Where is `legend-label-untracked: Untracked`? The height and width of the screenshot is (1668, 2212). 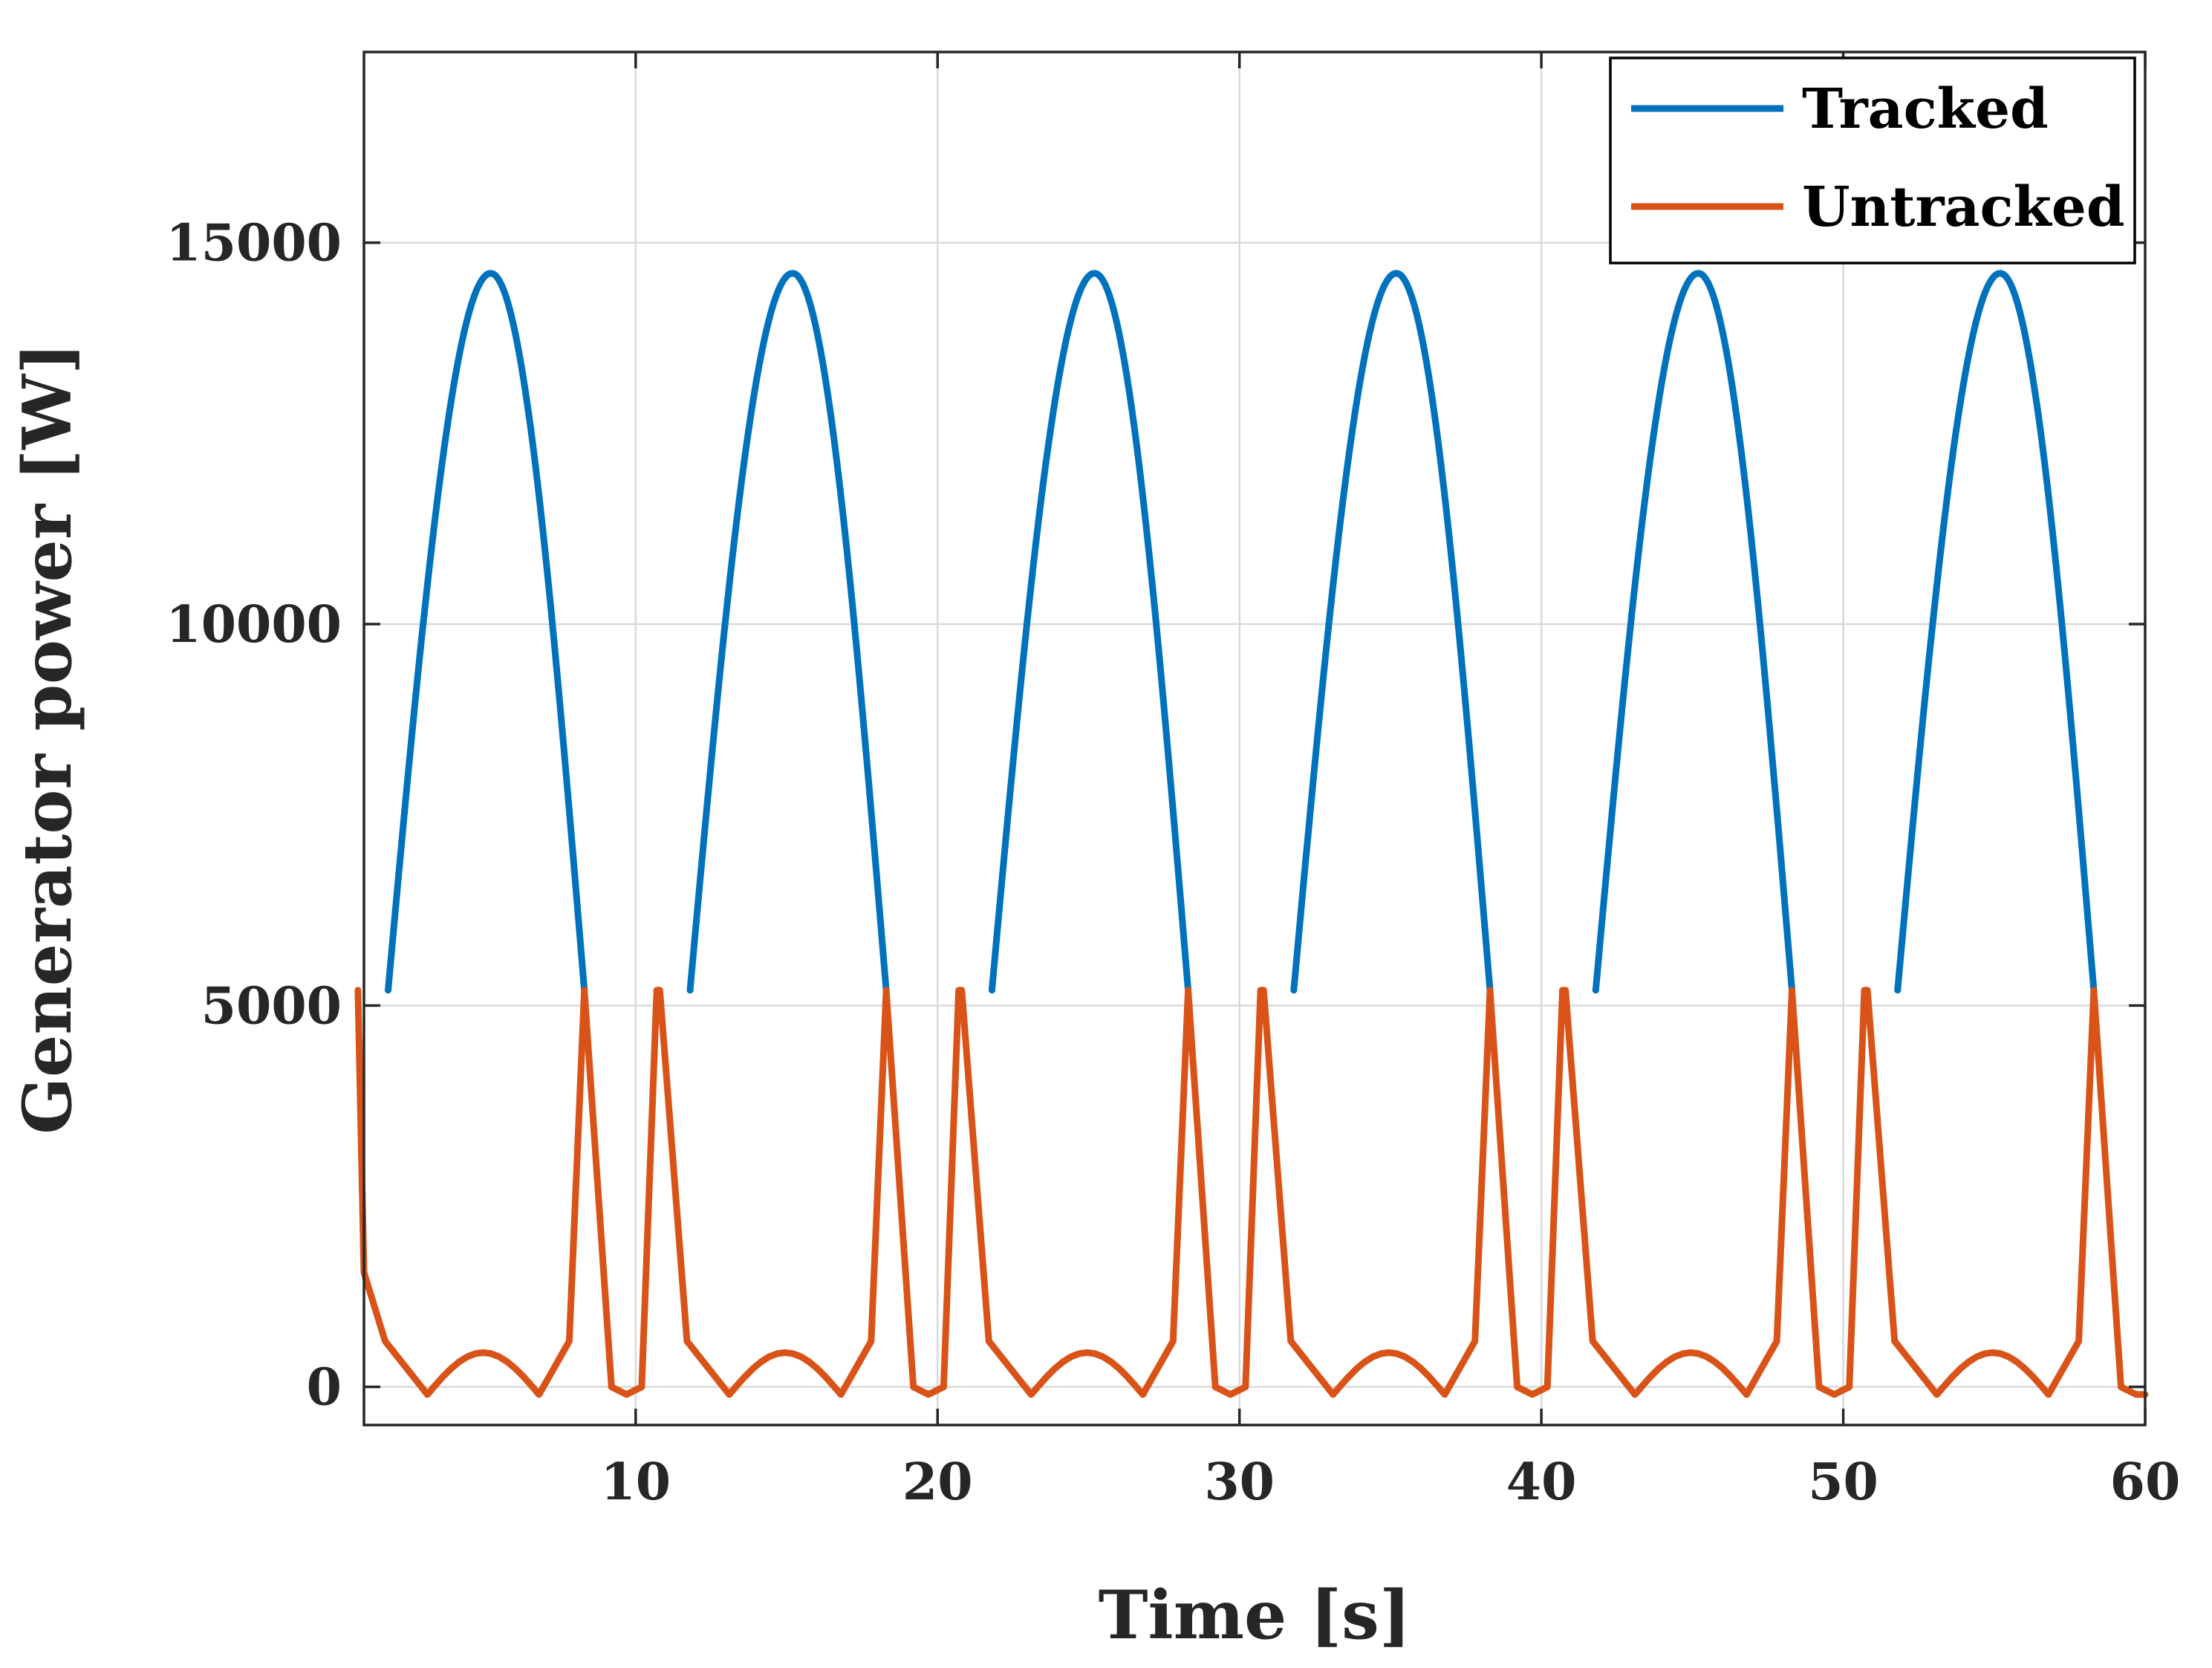
legend-label-untracked: Untracked is located at coordinates (1964, 207).